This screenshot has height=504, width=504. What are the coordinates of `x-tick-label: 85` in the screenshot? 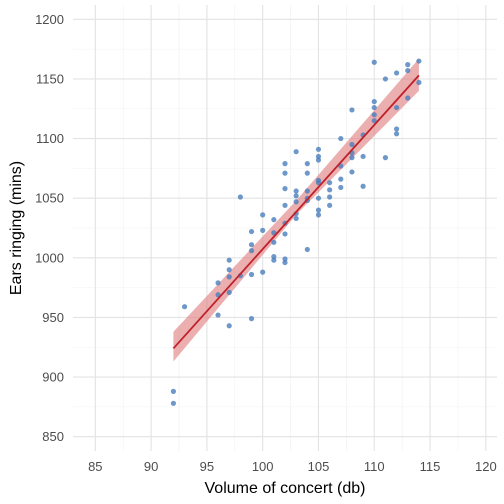 It's located at (95, 466).